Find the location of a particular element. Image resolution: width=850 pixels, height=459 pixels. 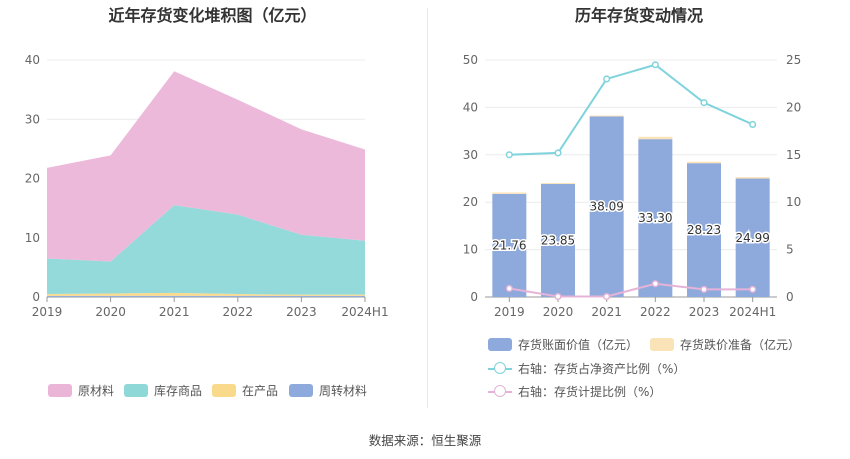

right-chart-title: 历年存货变动情况 is located at coordinates (638, 15).